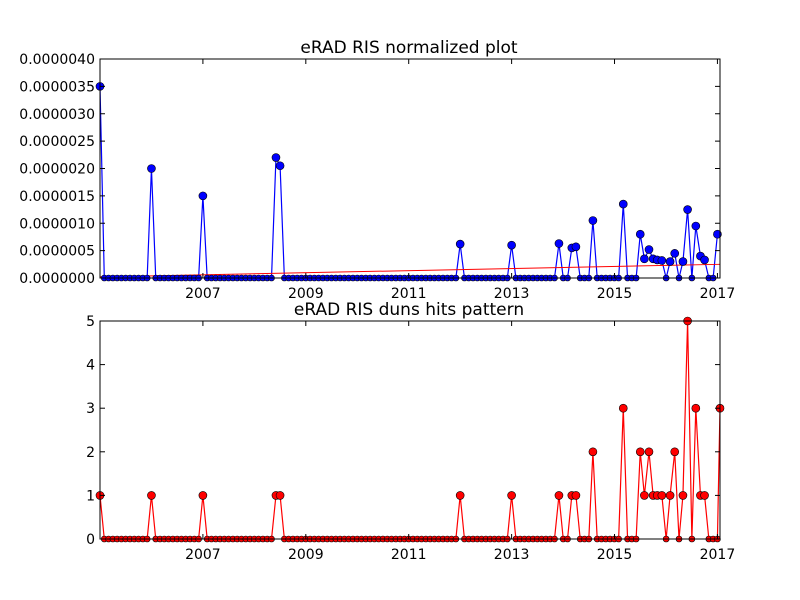 The height and width of the screenshot is (600, 800). Describe the element at coordinates (57, 224) in the screenshot. I see `y-tick-label: 0.0000010` at that location.